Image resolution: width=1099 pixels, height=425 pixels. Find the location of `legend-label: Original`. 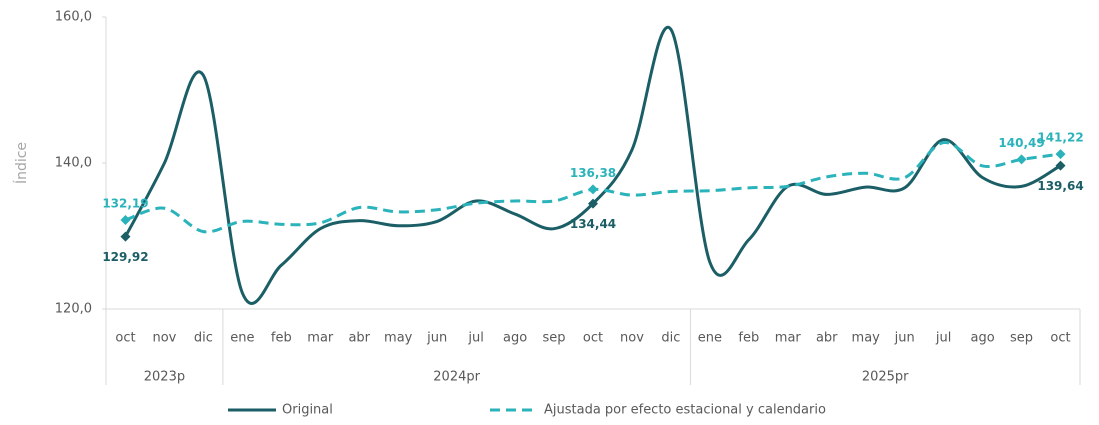

legend-label: Original is located at coordinates (307, 410).